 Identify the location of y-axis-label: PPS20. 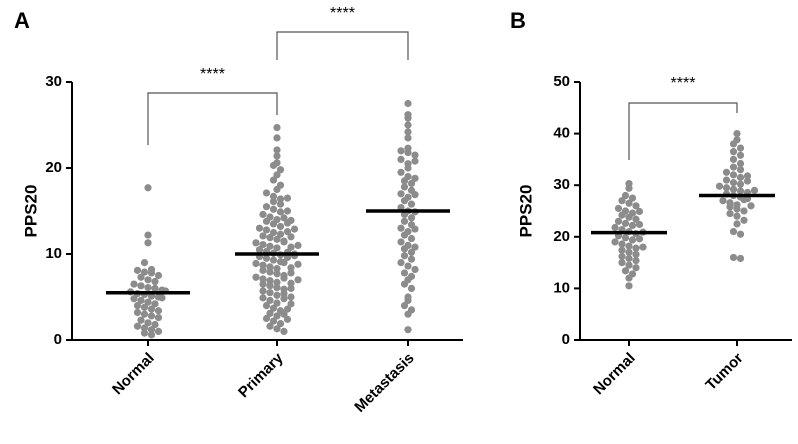
(525, 211).